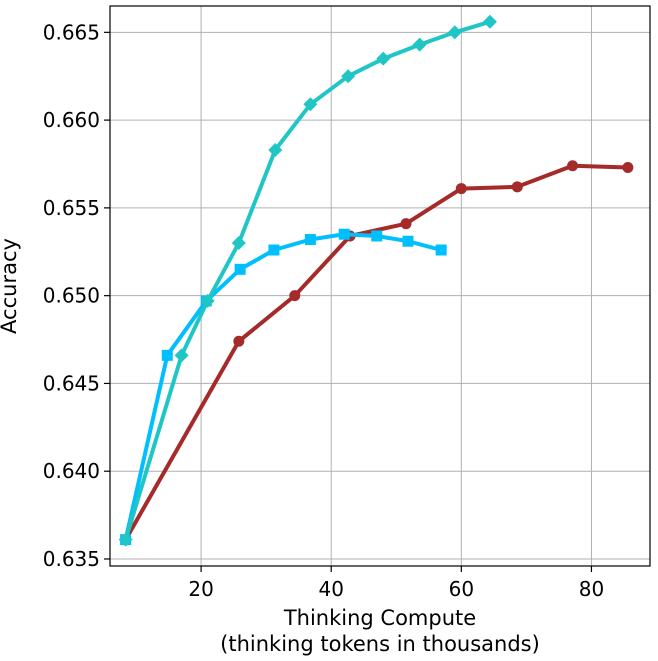 This screenshot has width=658, height=661. What do you see at coordinates (71, 120) in the screenshot?
I see `y-tick-label: 0.660` at bounding box center [71, 120].